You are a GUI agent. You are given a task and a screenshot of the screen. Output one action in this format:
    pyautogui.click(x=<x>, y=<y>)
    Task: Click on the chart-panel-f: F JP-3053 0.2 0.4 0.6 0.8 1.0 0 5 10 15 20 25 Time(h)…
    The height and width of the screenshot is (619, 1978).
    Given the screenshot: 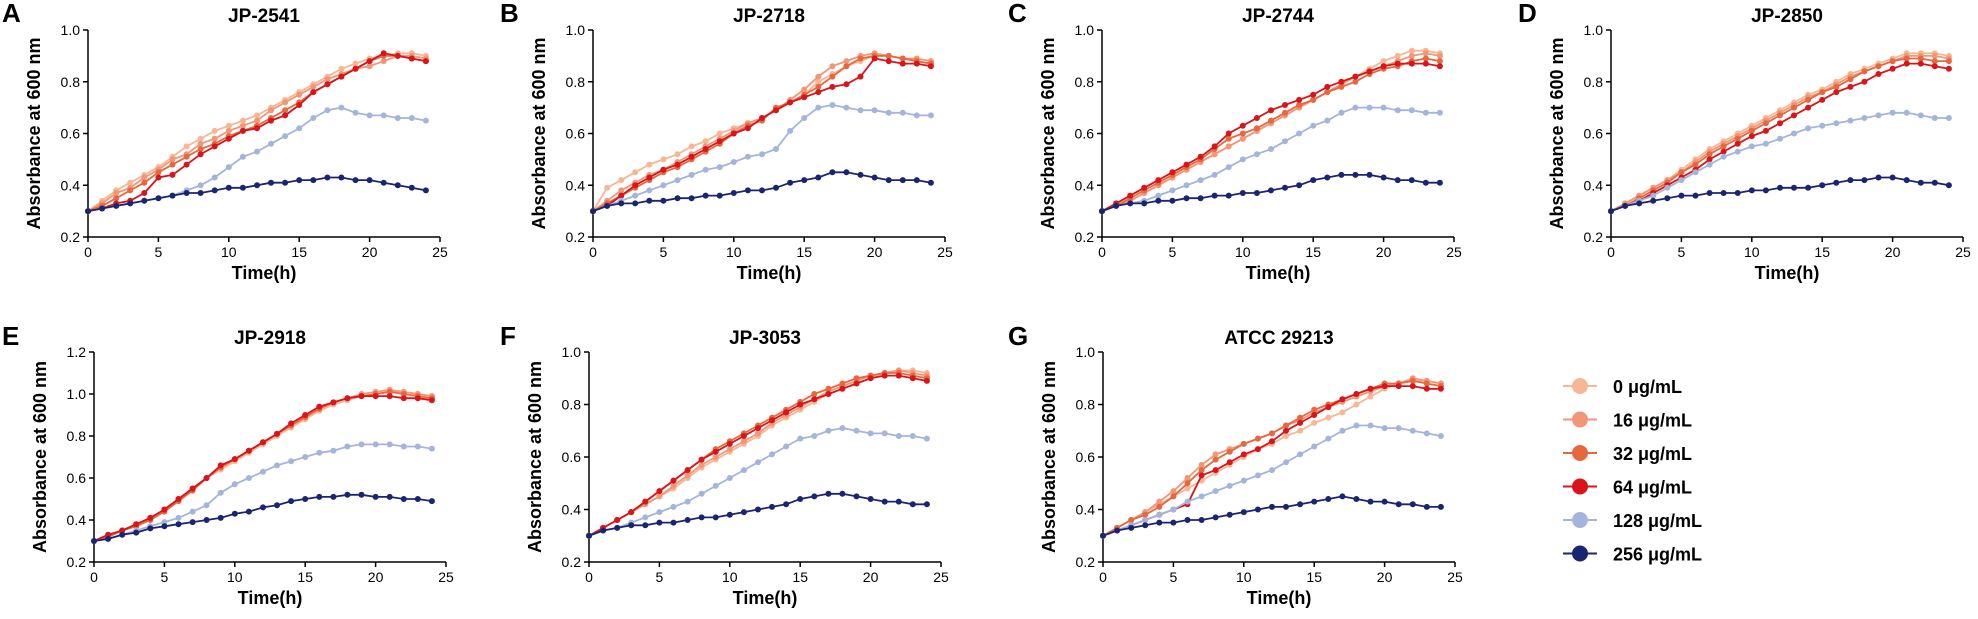 What is the action you would take?
    pyautogui.click(x=724, y=464)
    